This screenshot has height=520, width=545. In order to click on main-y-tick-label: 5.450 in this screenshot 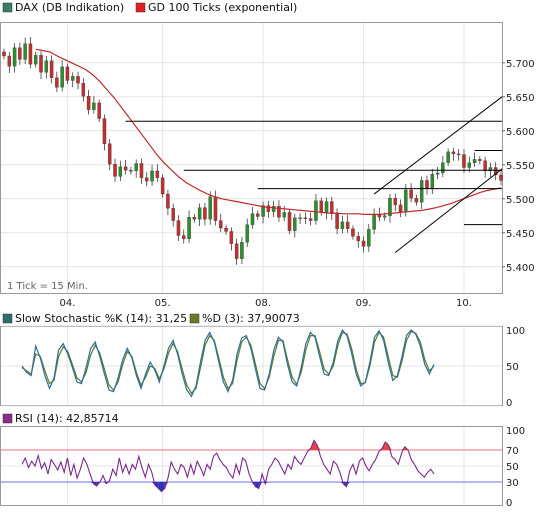, I will do `click(520, 234)`.